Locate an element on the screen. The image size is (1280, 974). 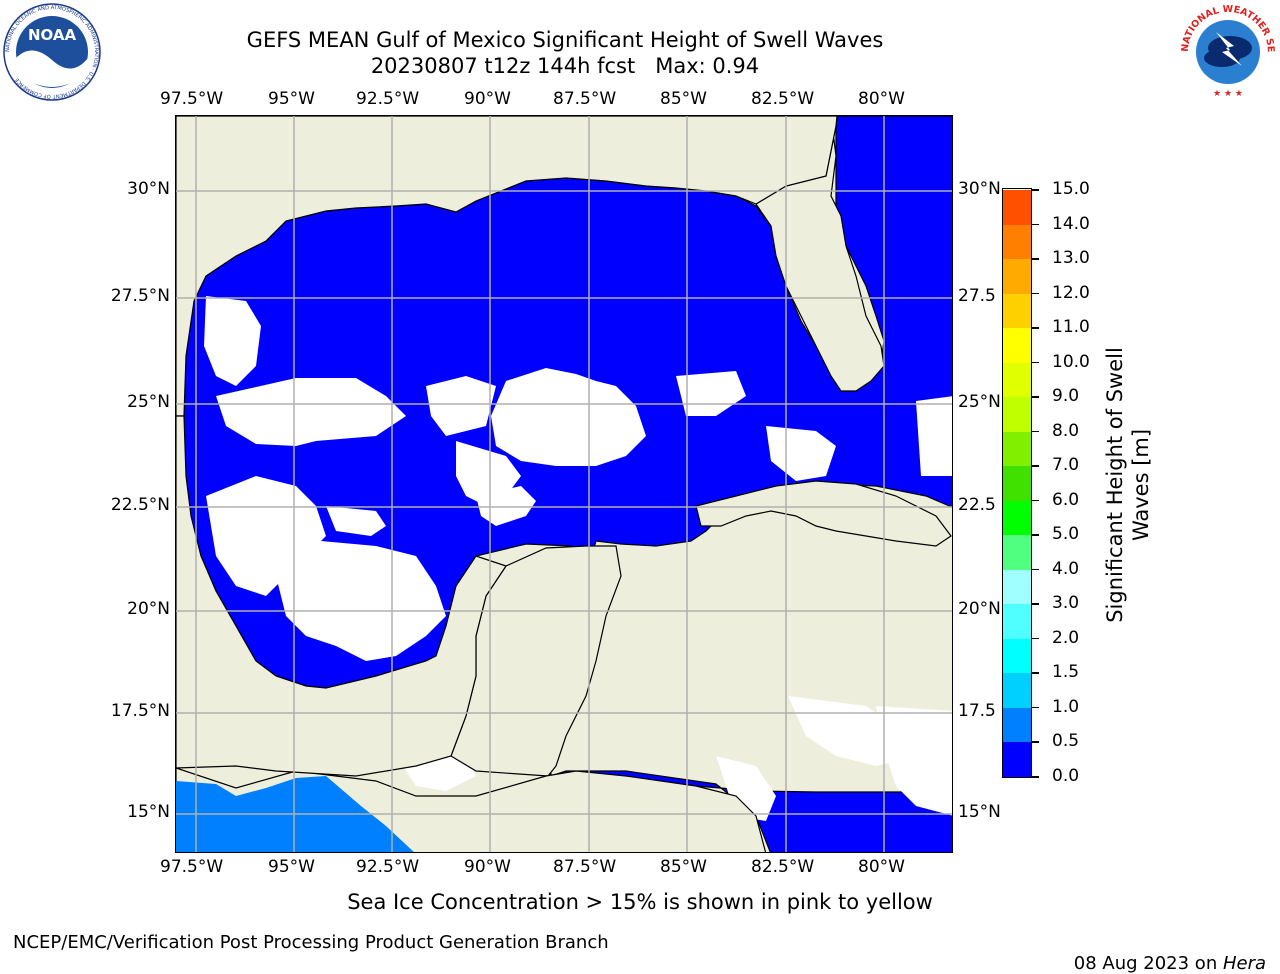
colorbar-tick-label: 12.0 is located at coordinates (1071, 292).